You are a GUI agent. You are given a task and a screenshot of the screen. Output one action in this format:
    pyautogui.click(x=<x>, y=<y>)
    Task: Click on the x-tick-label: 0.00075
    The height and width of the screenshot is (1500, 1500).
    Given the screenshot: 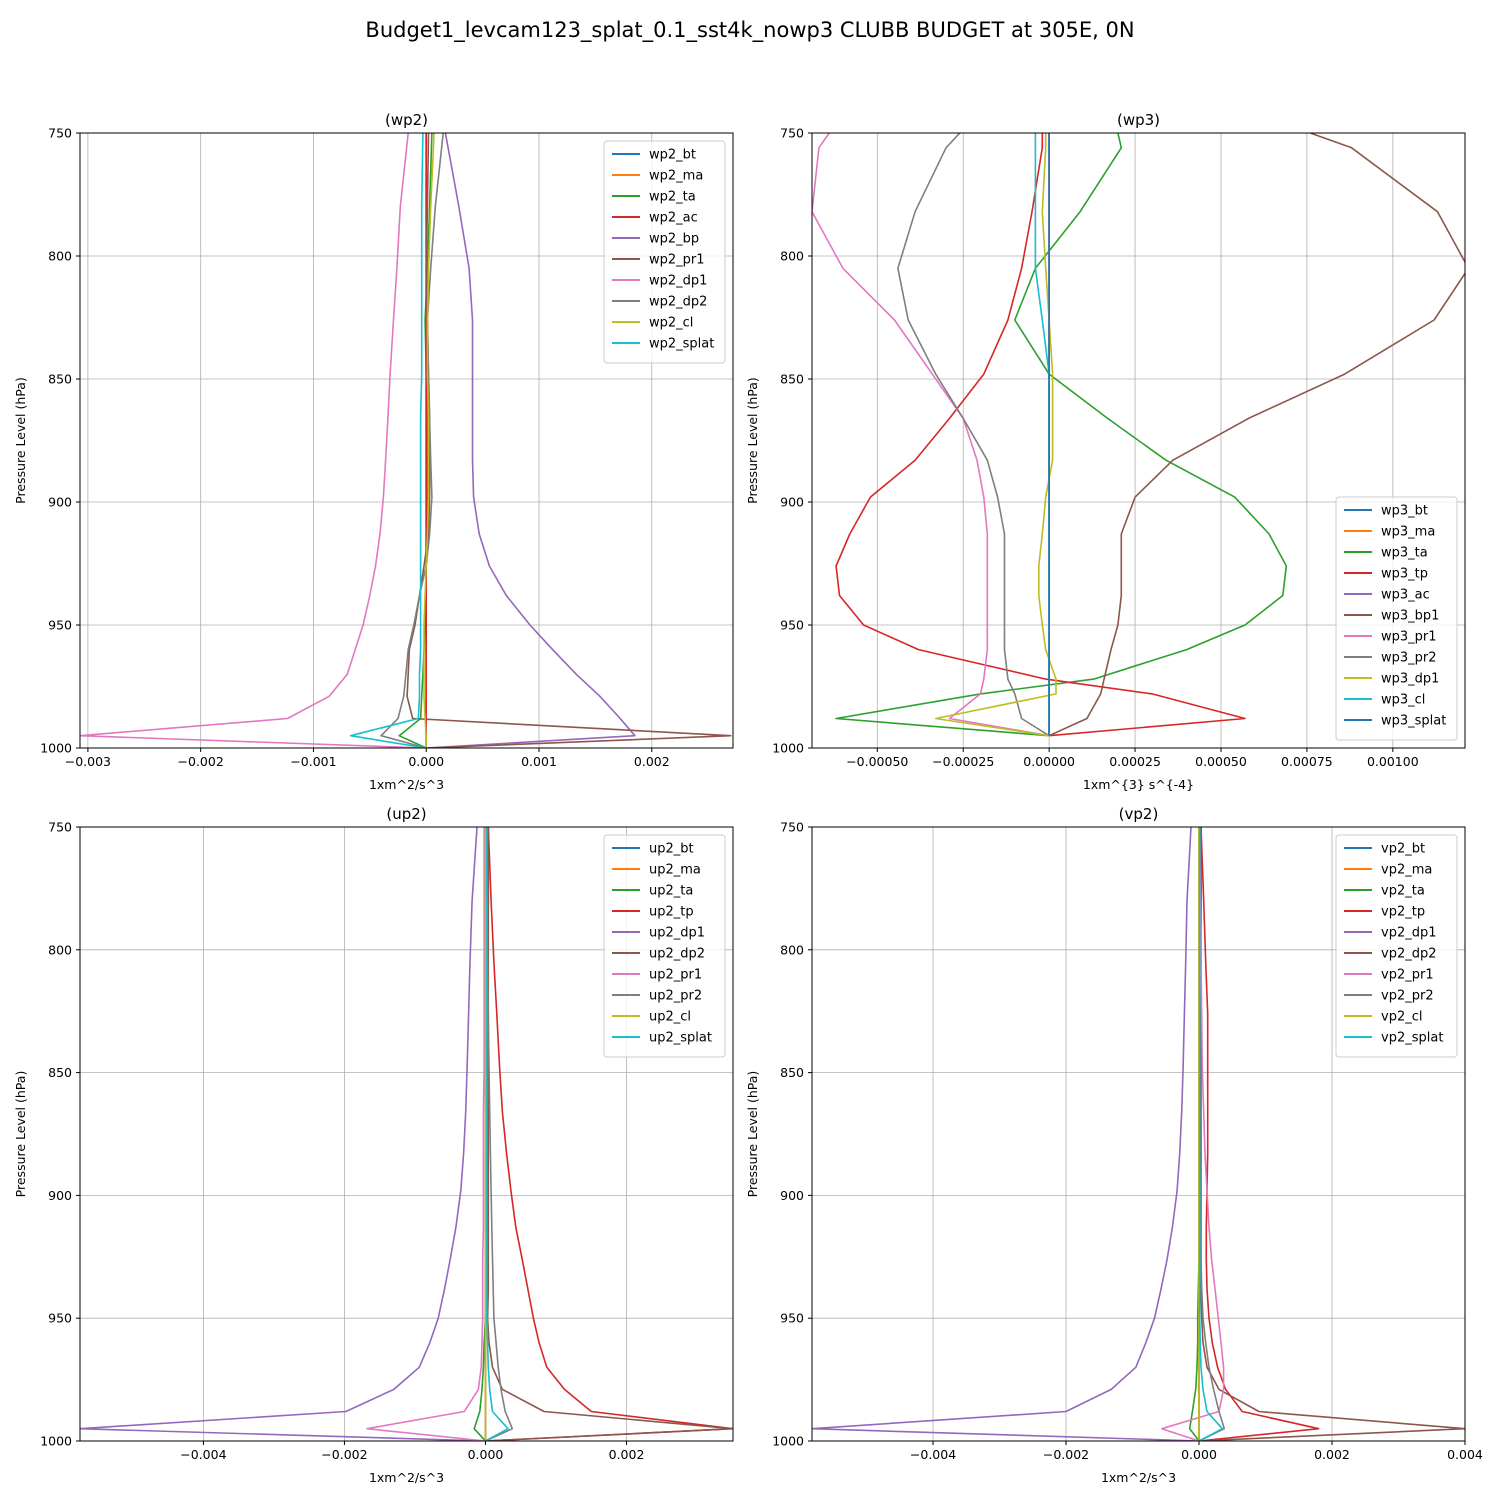 What is the action you would take?
    pyautogui.click(x=1307, y=761)
    